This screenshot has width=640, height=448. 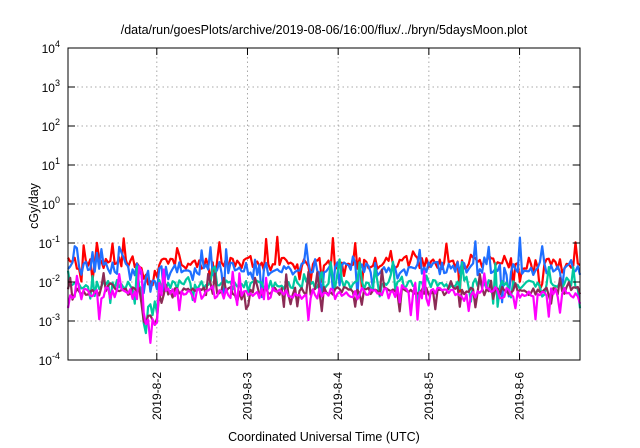 I want to click on y-tick-exponent: 0, so click(x=57, y=200).